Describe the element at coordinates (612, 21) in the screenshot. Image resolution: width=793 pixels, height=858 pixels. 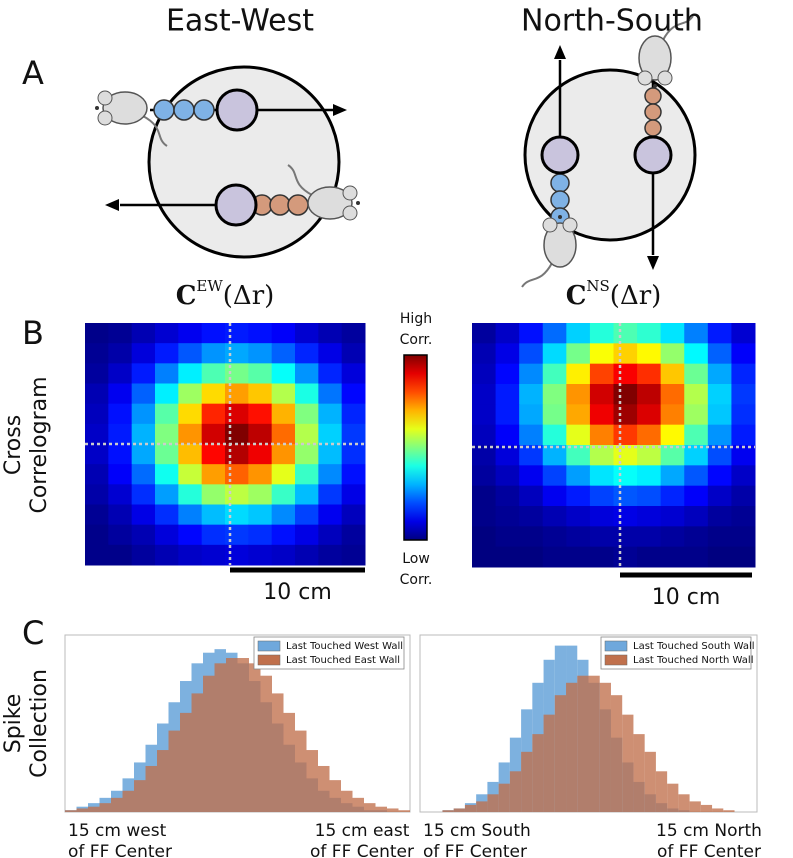
I see `column-header: North-South` at that location.